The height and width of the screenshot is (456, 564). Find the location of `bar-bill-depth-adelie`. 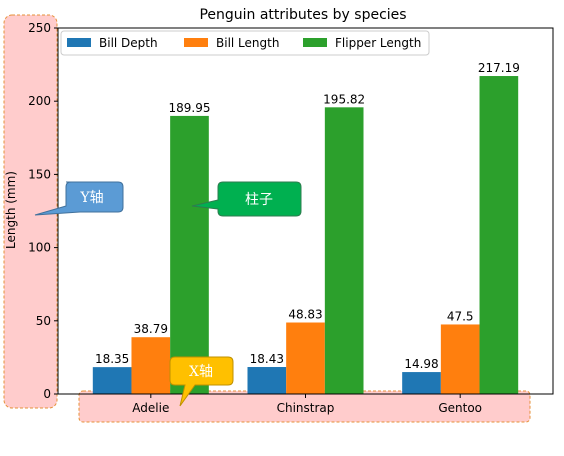

bar-bill-depth-adelie is located at coordinates (112, 380).